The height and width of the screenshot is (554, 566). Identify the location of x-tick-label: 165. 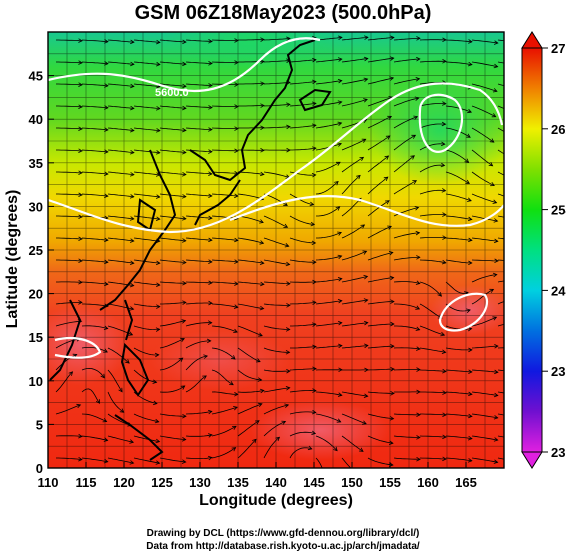
(466, 482).